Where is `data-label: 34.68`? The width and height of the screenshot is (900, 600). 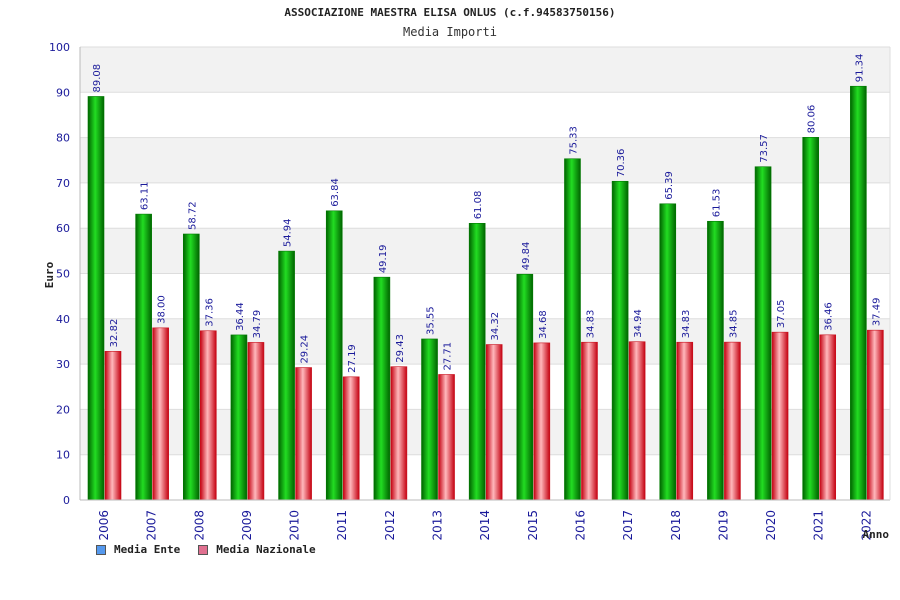 data-label: 34.68 is located at coordinates (543, 324).